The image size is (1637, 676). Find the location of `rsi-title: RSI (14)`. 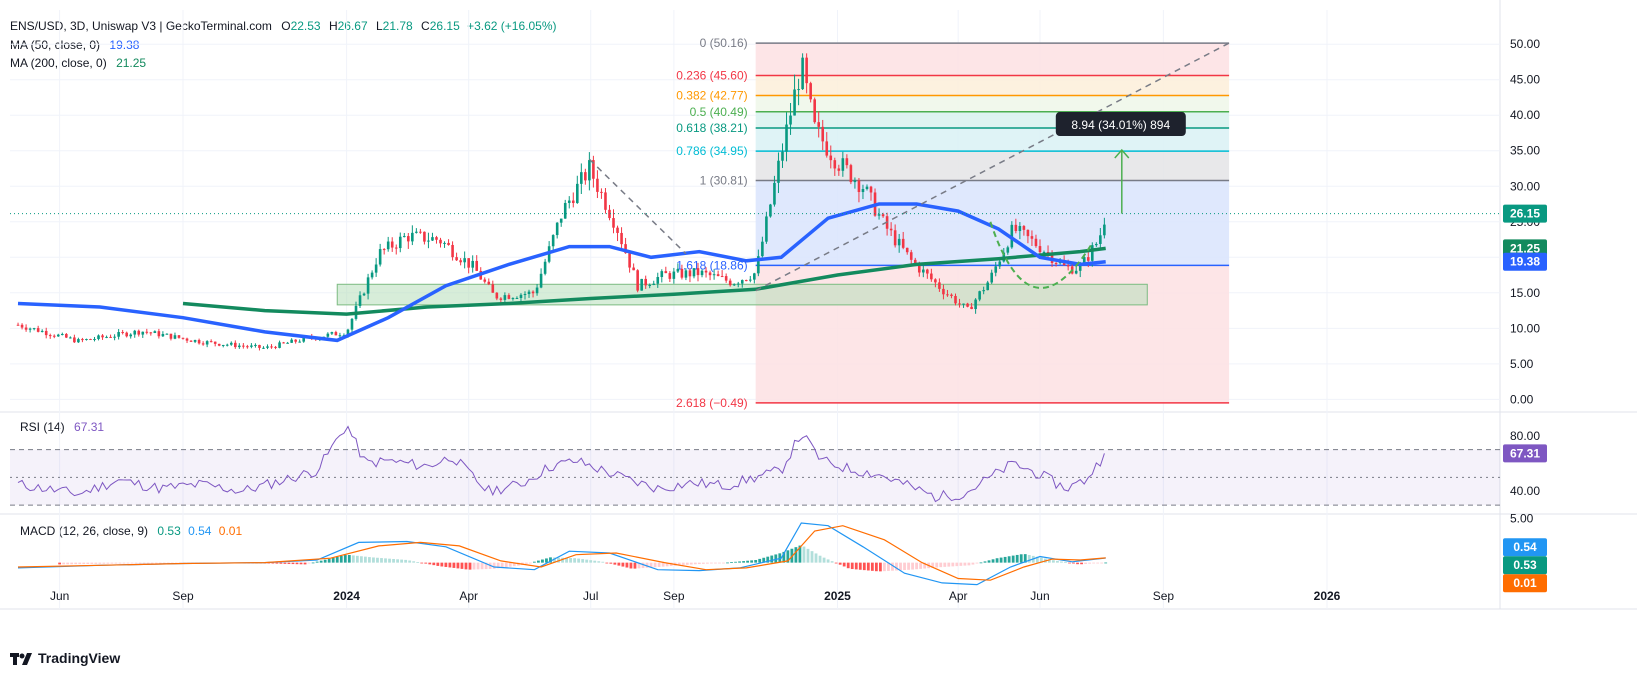

rsi-title: RSI (14) is located at coordinates (42, 427).